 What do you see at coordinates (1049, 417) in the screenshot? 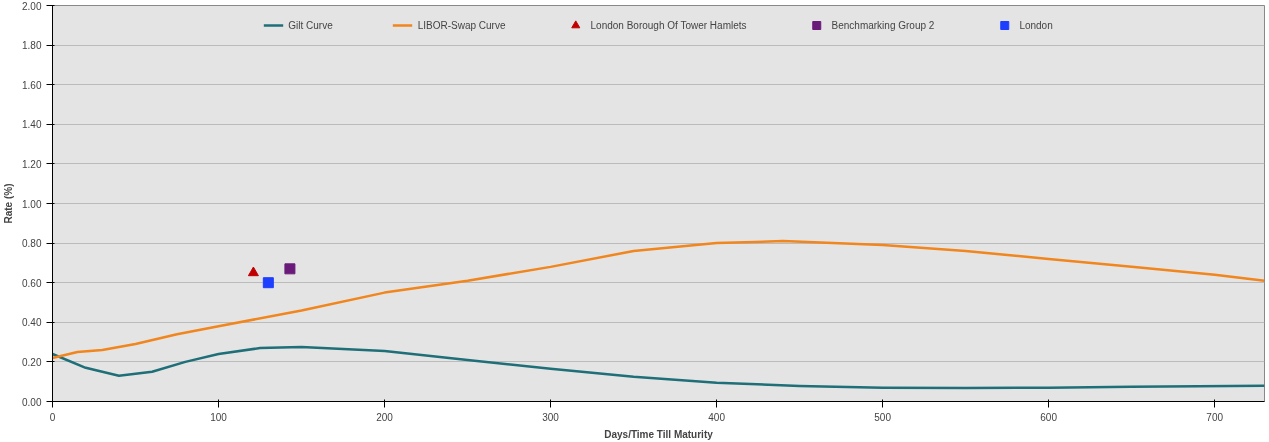
I see `x-tick-label: 600` at bounding box center [1049, 417].